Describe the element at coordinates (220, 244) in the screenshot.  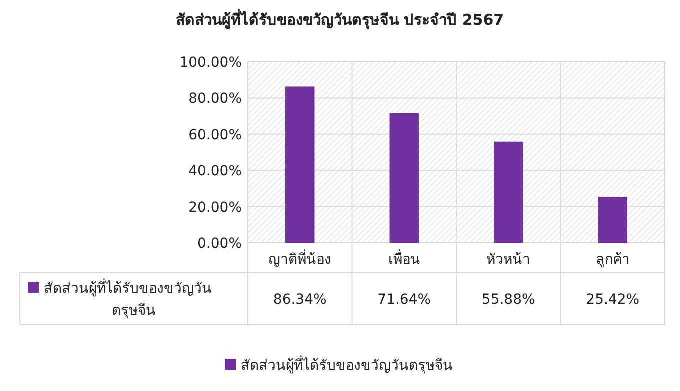
I see `y-tick-label: 0.00%` at that location.